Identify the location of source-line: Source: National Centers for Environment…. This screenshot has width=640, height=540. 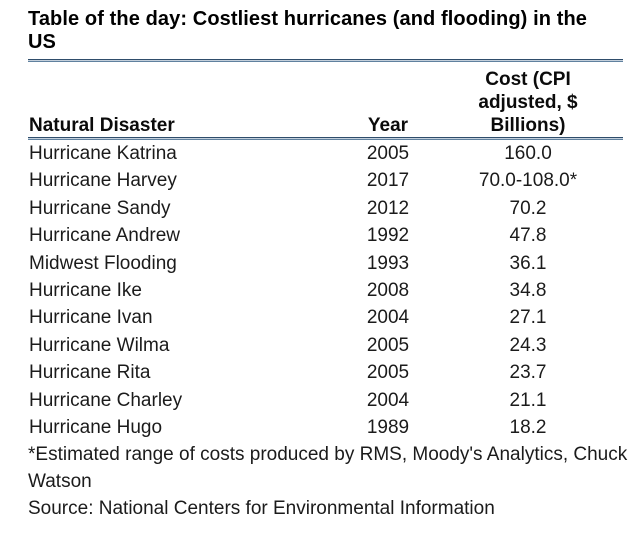
(261, 509).